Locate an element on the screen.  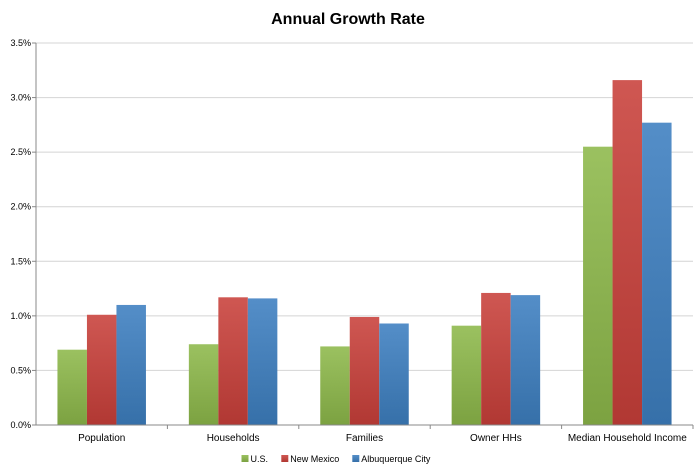
legend: U.S. New Mexico Albuquerque City is located at coordinates (336, 459).